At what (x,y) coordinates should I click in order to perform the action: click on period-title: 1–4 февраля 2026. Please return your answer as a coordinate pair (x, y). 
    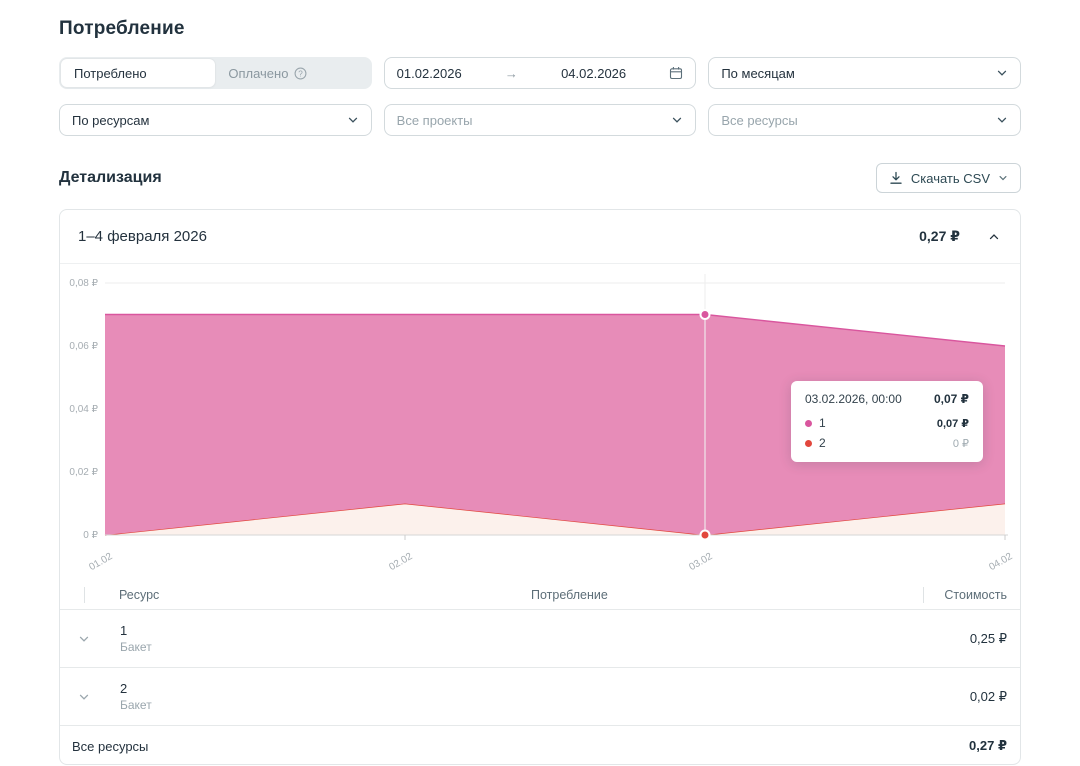
    Looking at the image, I should click on (142, 236).